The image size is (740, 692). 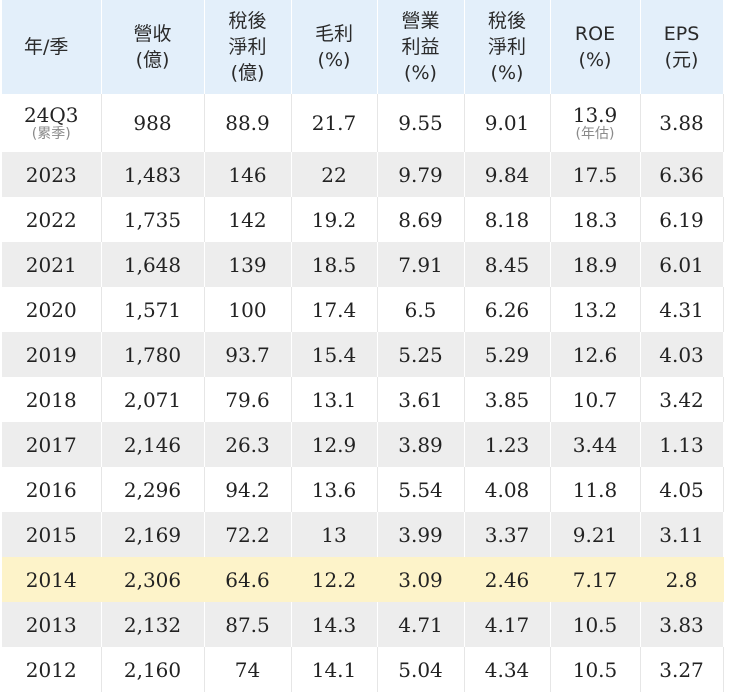 I want to click on cell-revenue: 1,571, so click(x=153, y=309).